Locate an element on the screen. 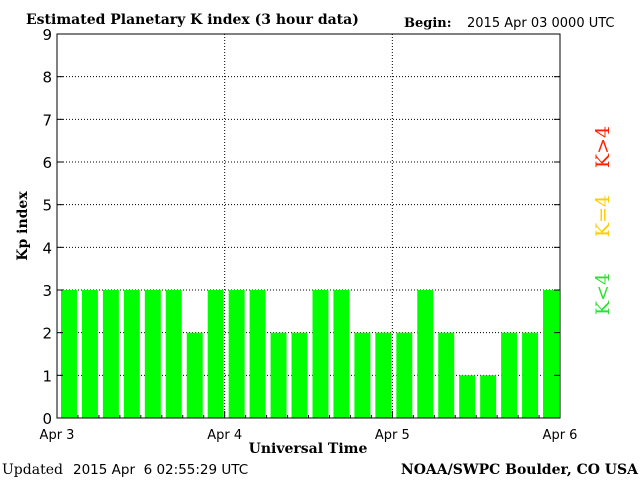 The width and height of the screenshot is (640, 480). x-tick-label: Apr 5 is located at coordinates (392, 435).